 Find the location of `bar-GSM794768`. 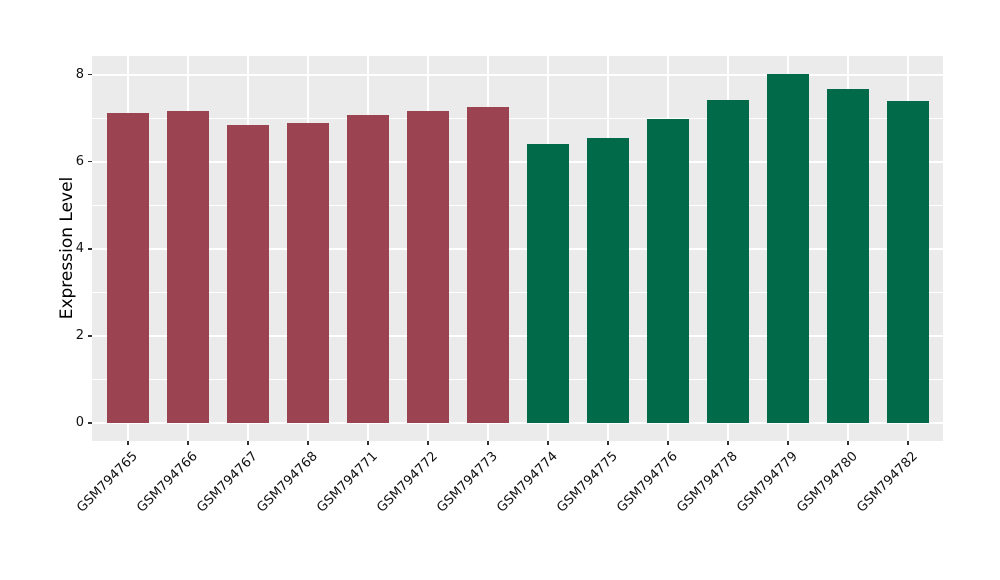

bar-GSM794768 is located at coordinates (308, 273).